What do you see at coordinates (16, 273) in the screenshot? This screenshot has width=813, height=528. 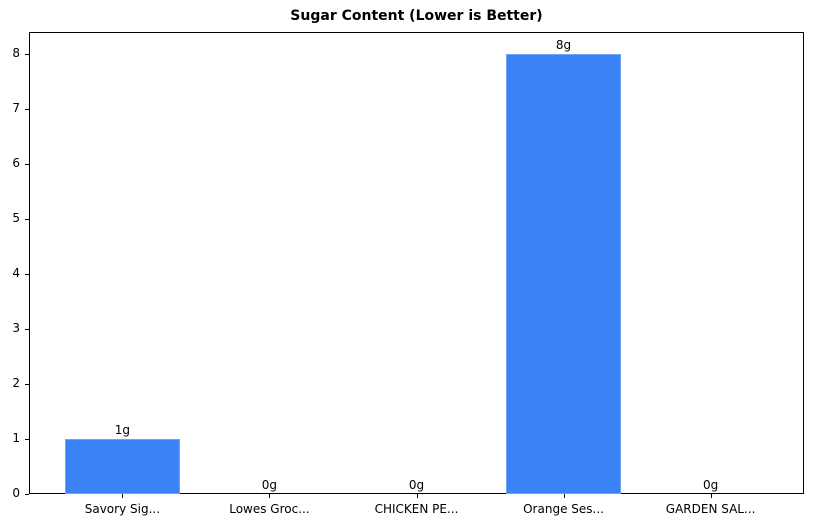 I see `y-tick-label: 4` at bounding box center [16, 273].